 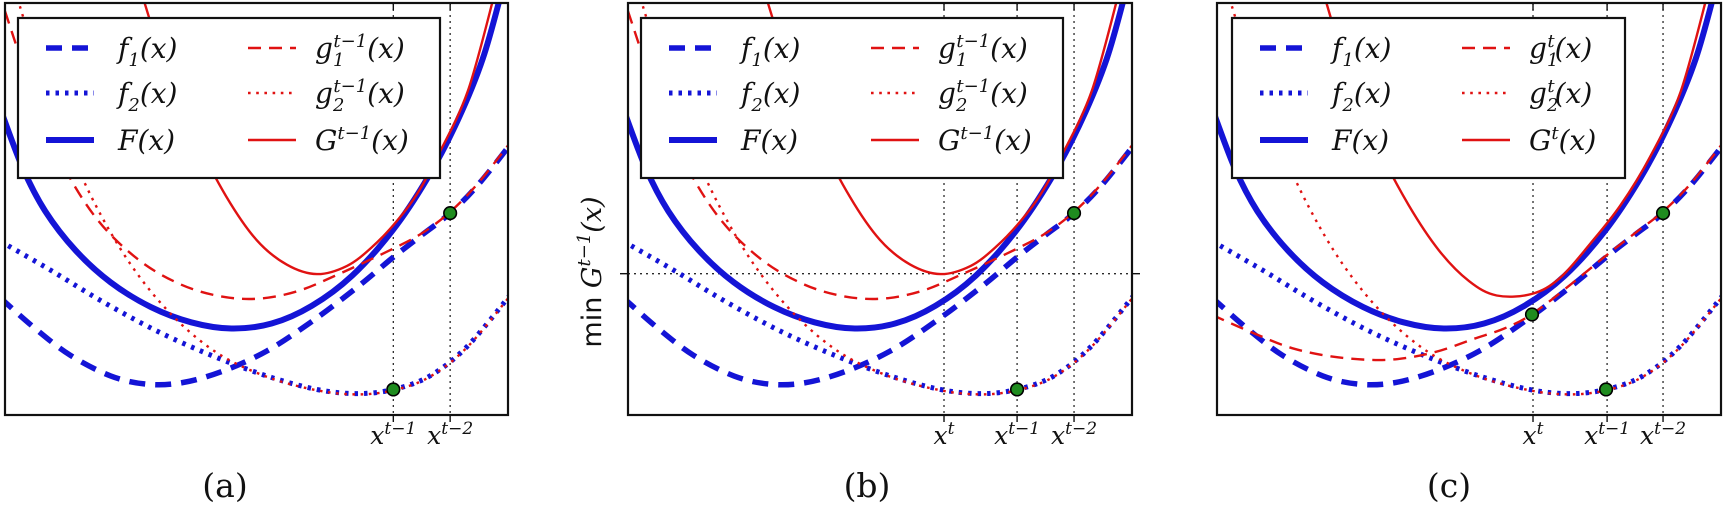 I want to click on caption-b: (b), so click(x=867, y=485).